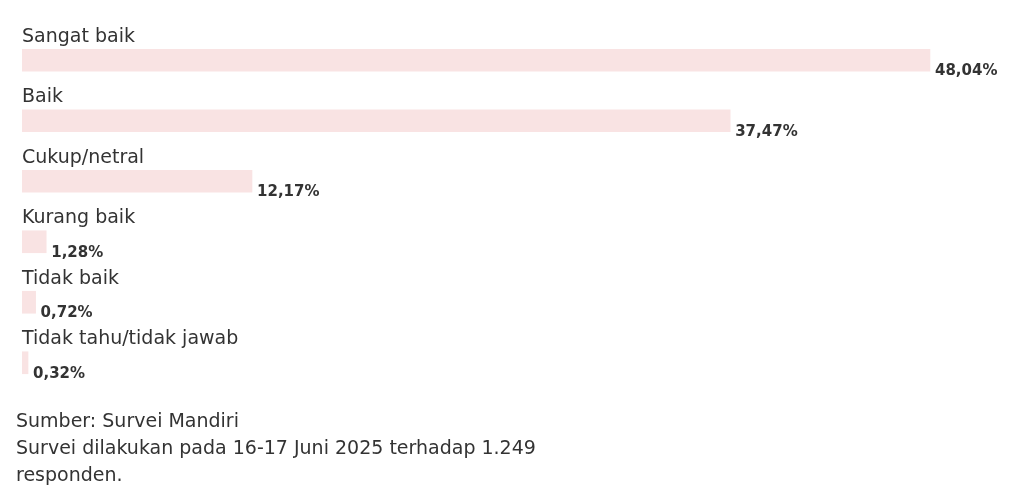 The width and height of the screenshot is (1024, 502). Describe the element at coordinates (78, 34) in the screenshot. I see `y-tick-label: Sangat baik` at that location.